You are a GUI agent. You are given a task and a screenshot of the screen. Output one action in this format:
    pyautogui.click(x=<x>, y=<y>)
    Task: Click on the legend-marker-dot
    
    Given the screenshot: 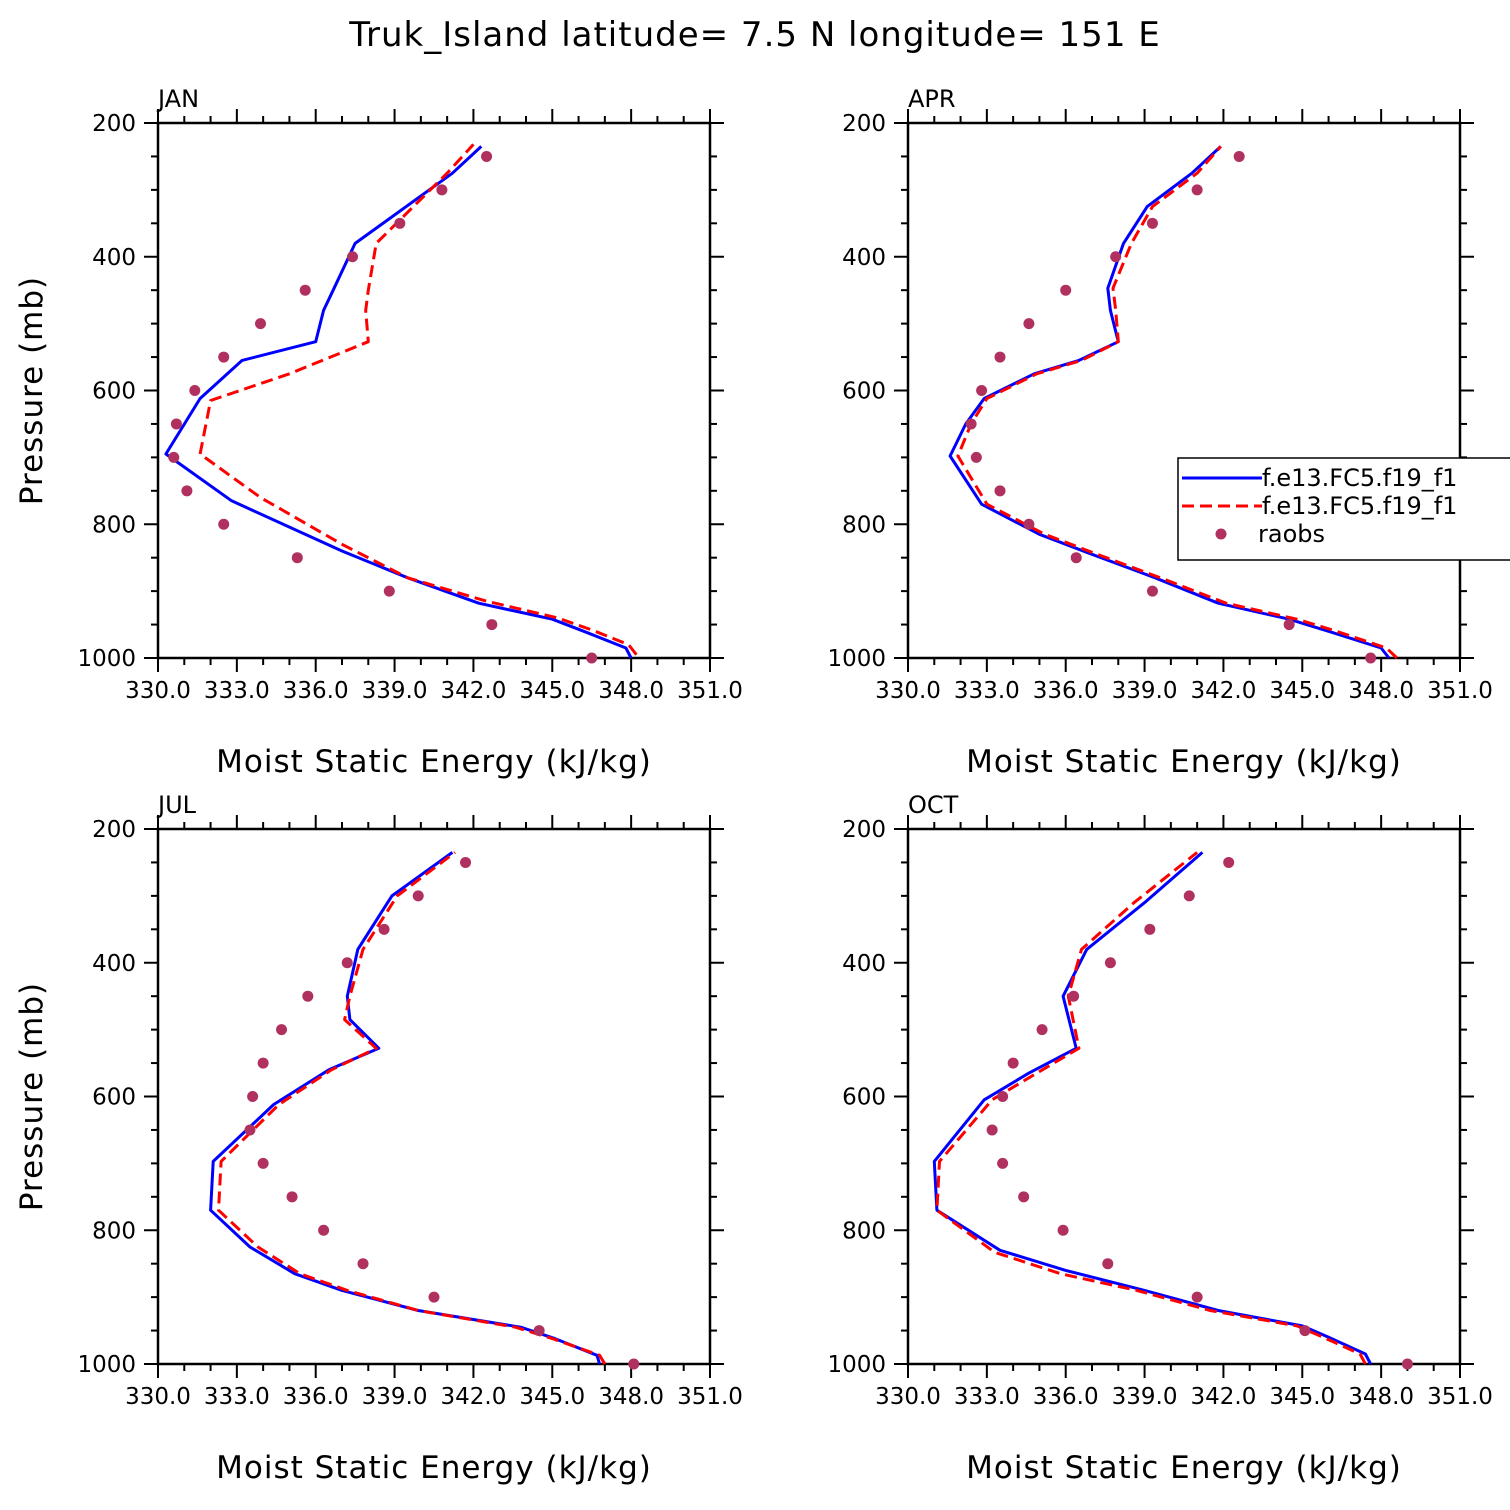 What is the action you would take?
    pyautogui.click(x=1221, y=534)
    